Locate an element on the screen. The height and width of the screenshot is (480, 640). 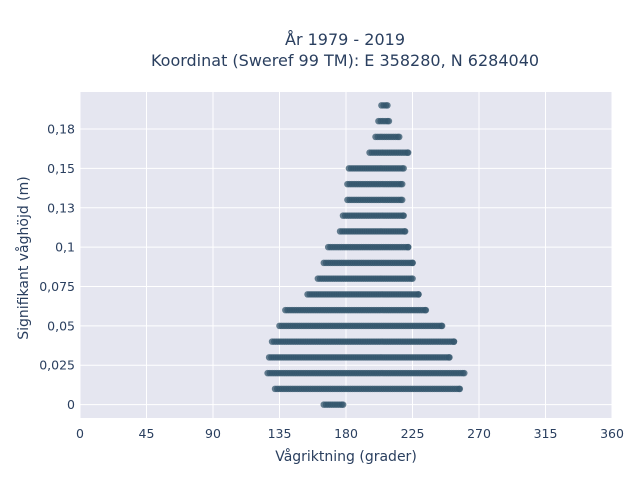
x-tick-label: 315 is located at coordinates (546, 433).